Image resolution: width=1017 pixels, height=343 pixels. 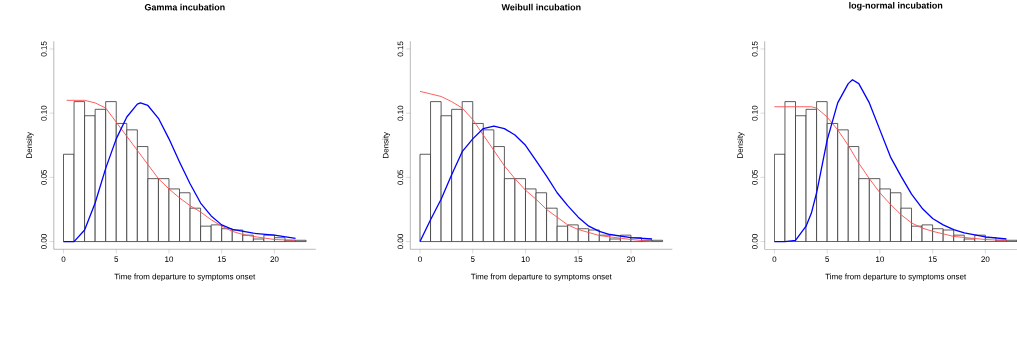 I want to click on chart-title: log-normal incubation, so click(x=896, y=6).